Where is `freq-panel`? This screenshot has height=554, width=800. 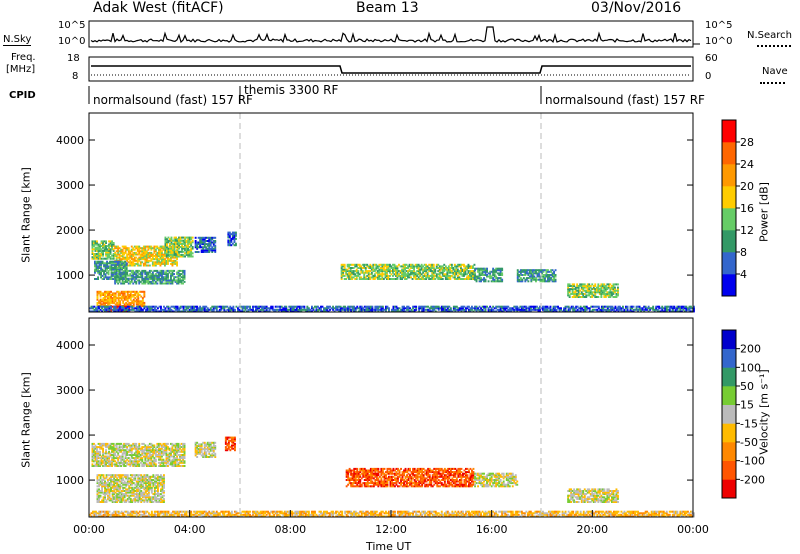
freq-panel is located at coordinates (391, 69).